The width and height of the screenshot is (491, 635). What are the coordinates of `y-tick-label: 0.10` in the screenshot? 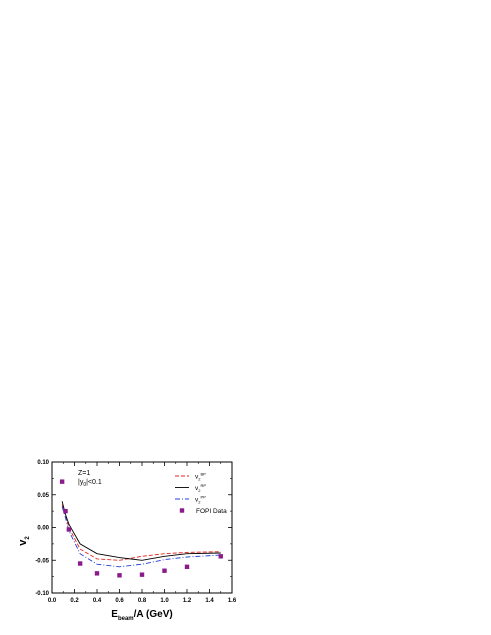 It's located at (43, 463).